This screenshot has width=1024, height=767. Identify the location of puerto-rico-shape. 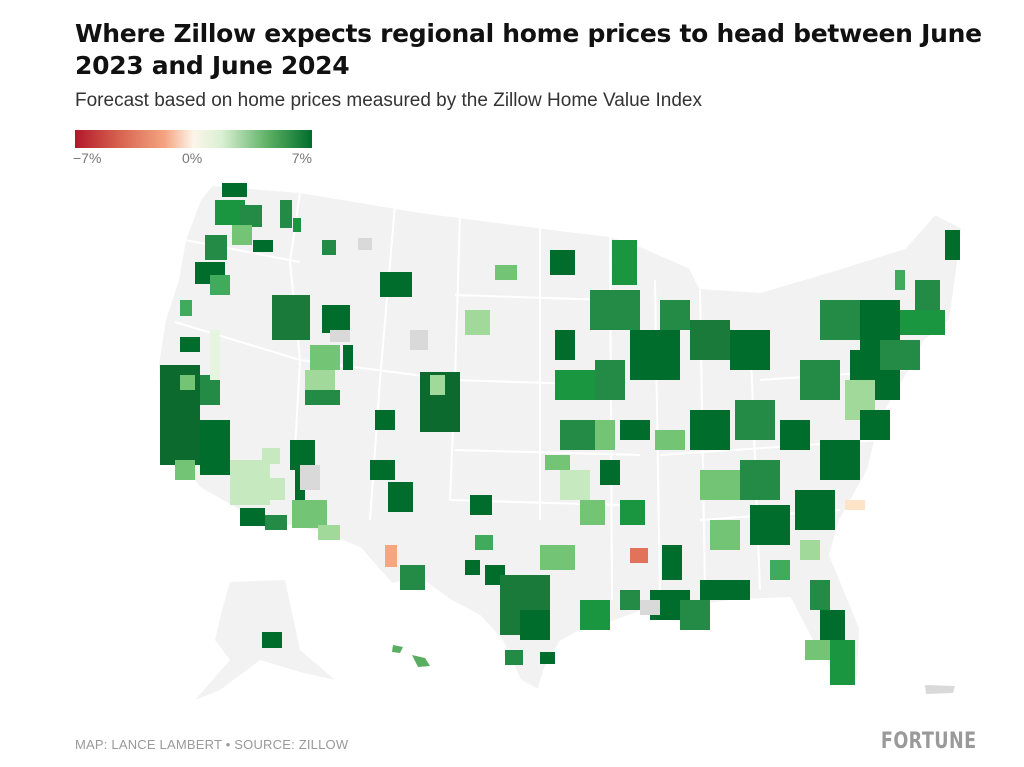
(940, 689).